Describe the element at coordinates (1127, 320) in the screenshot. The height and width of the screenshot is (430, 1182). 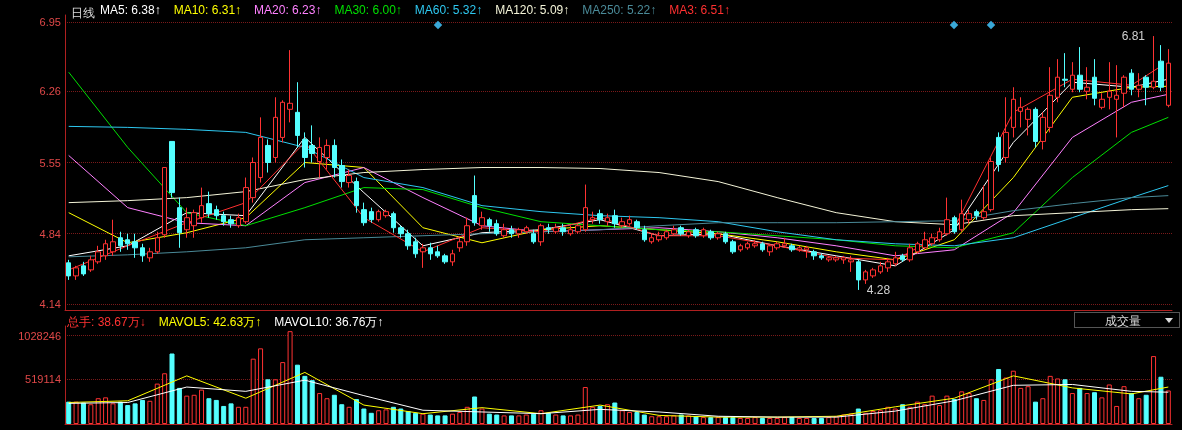
I see `dropdown: 成交量` at that location.